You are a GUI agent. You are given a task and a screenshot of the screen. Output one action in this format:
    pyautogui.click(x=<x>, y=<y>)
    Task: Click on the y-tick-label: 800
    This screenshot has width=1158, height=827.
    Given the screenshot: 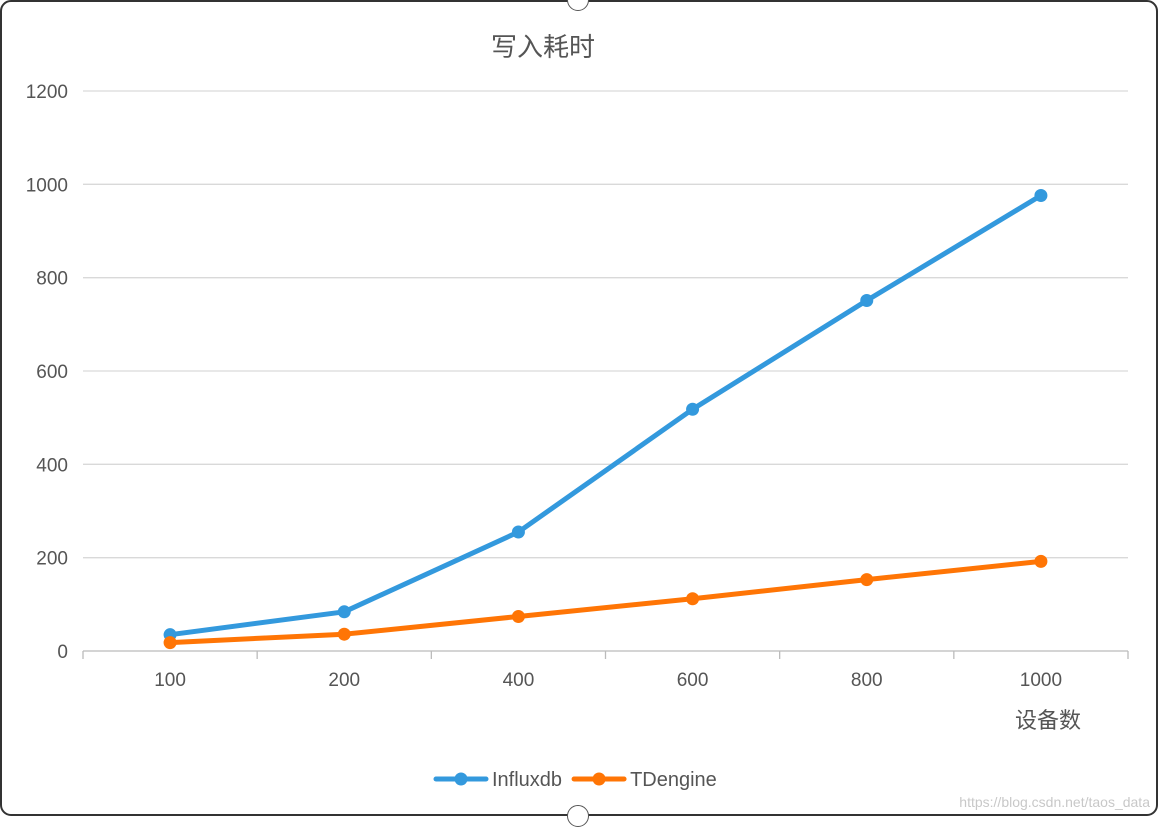 What is the action you would take?
    pyautogui.click(x=52, y=279)
    